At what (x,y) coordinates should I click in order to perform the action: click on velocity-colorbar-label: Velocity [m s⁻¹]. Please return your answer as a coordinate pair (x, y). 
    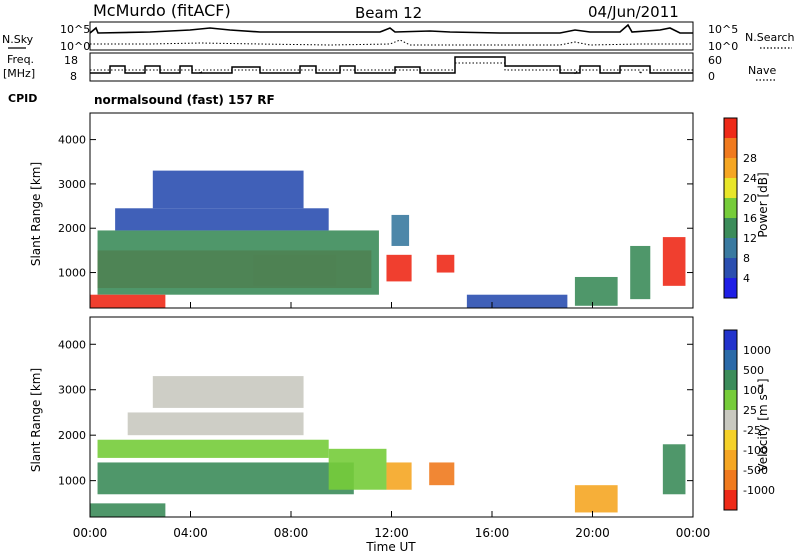
    Looking at the image, I should click on (763, 424).